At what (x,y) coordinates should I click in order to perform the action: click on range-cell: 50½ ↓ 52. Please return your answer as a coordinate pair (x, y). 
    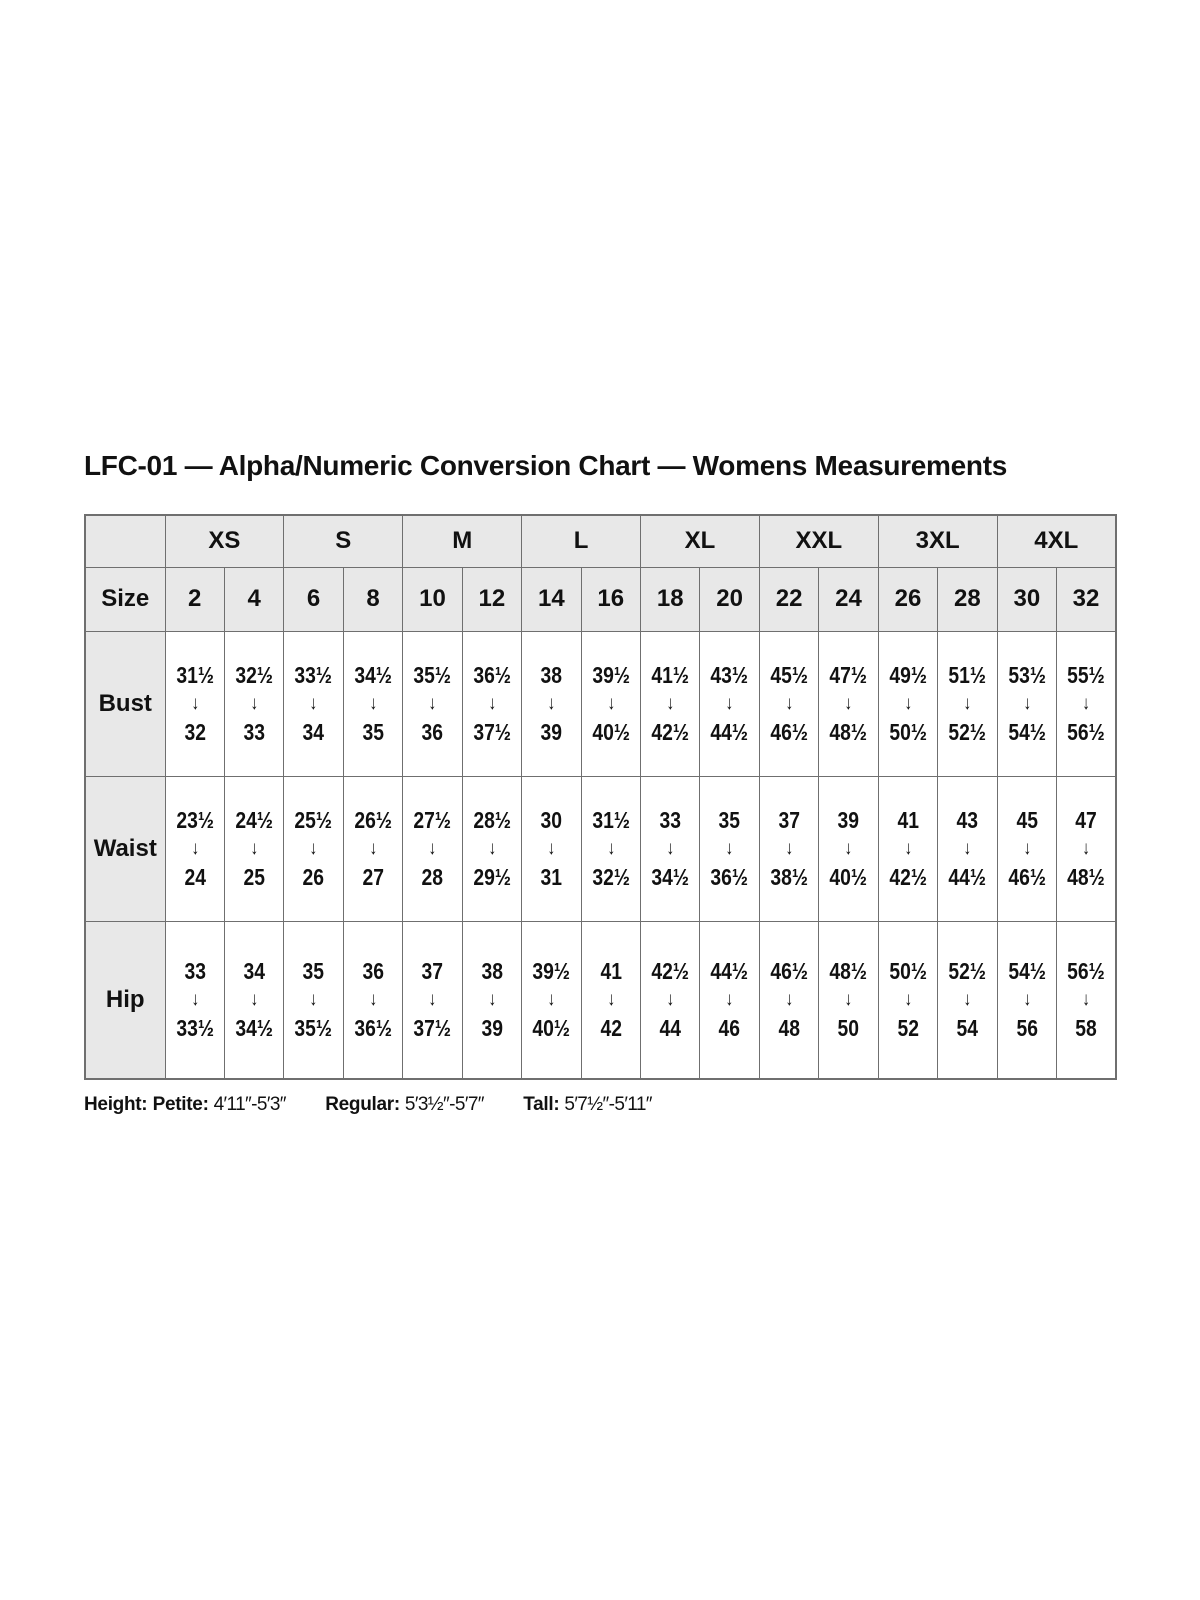
    Looking at the image, I should click on (908, 1000).